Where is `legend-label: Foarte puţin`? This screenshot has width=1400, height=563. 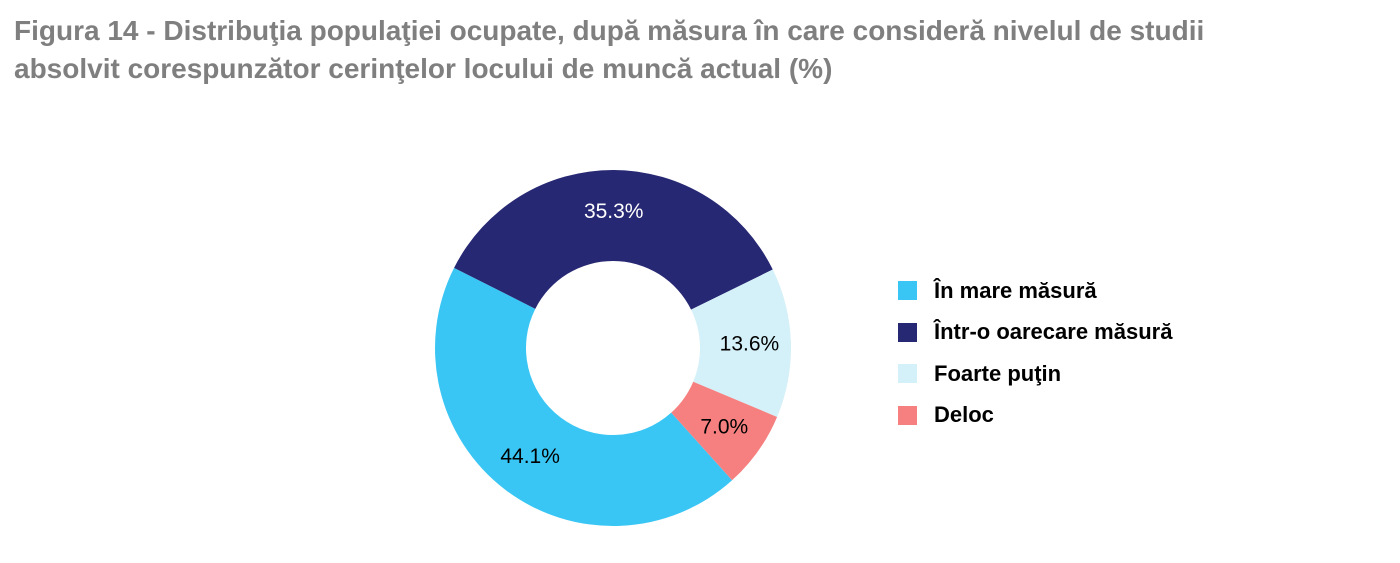
legend-label: Foarte puţin is located at coordinates (998, 373).